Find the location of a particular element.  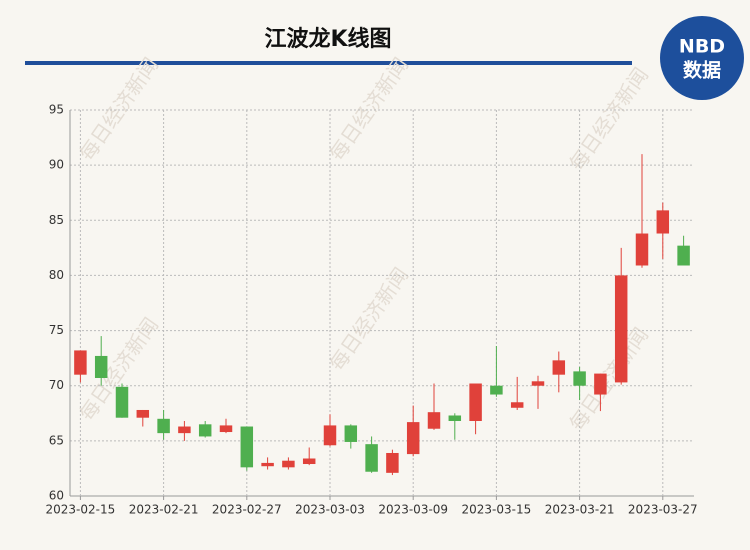

y-tick-label: 70 is located at coordinates (56, 385).